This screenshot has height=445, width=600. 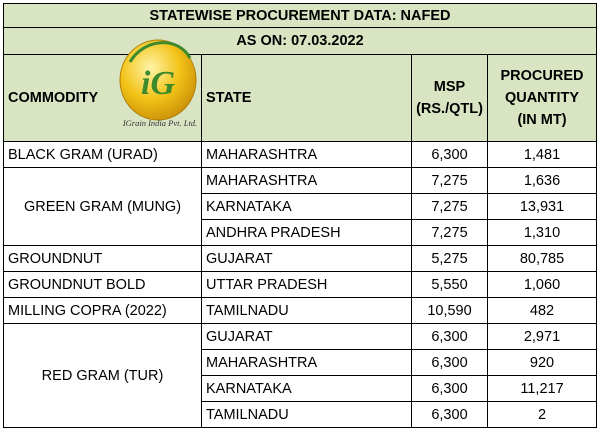 I want to click on table-row: GROUNDNUT GUJARAT 5,275 80,785, so click(x=300, y=258).